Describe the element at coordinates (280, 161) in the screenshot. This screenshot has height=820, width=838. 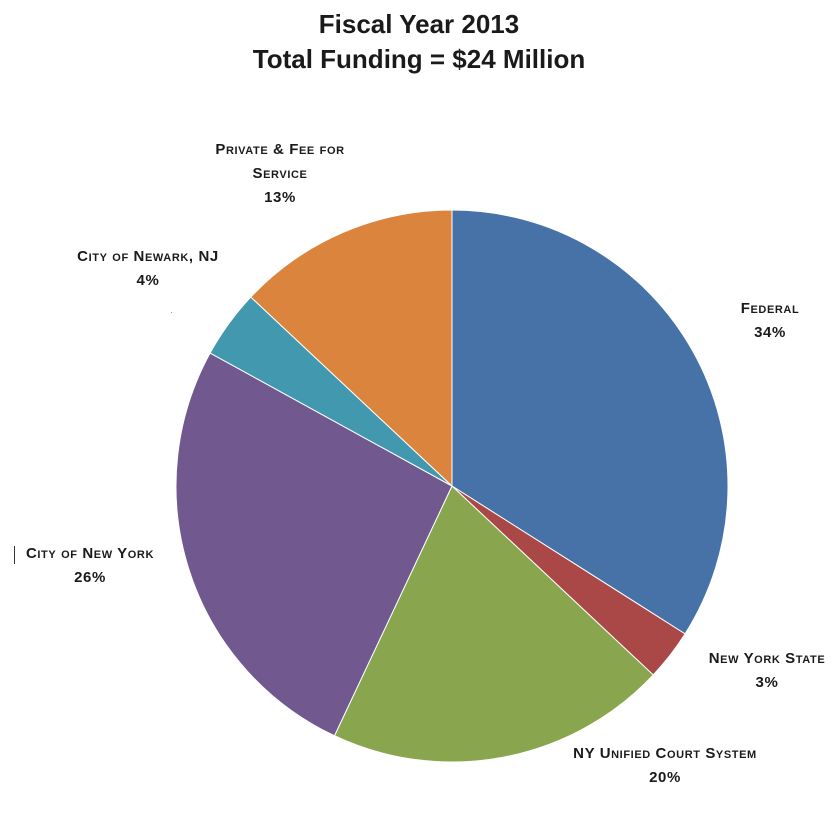
I see `label-private-fee-for-service-name: Private & Fee for Service` at that location.